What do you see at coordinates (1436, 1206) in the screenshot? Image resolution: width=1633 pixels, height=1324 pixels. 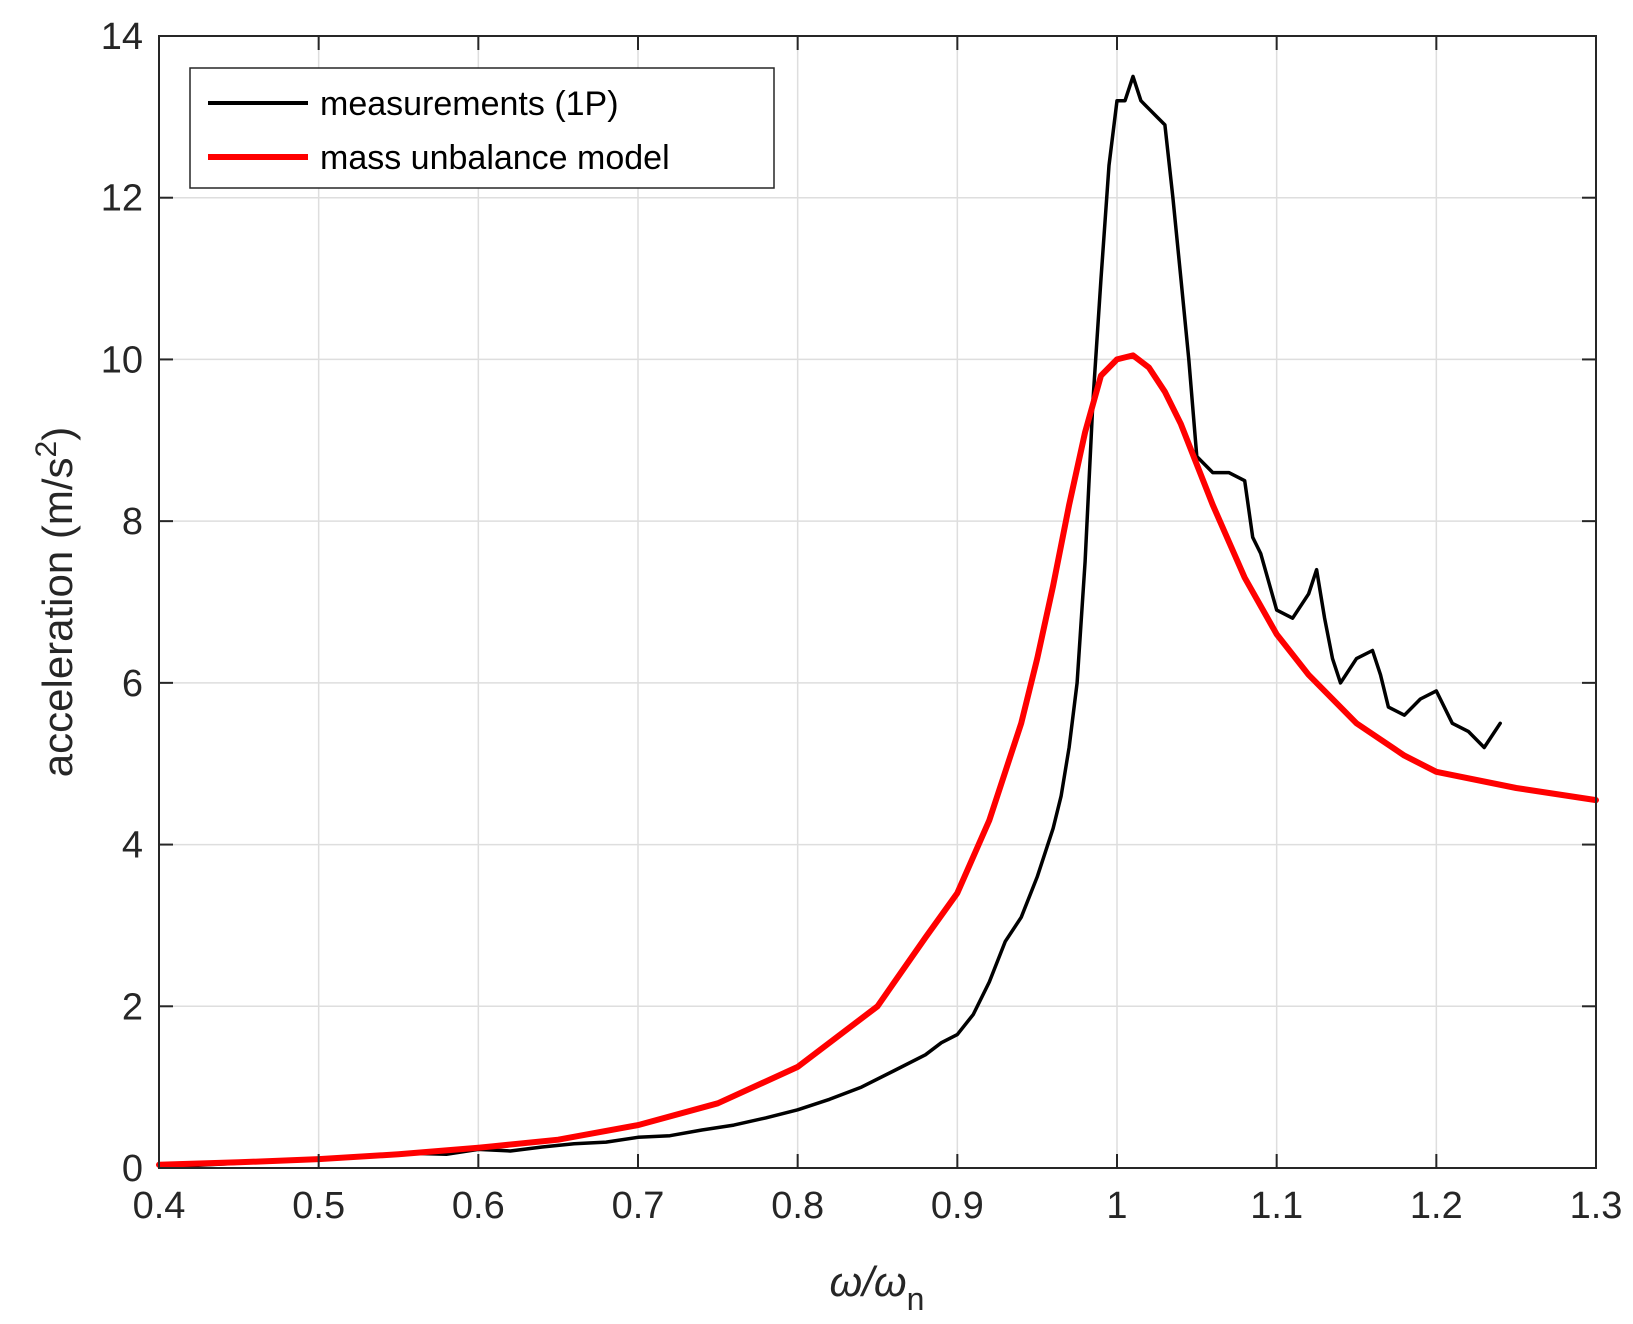 I see `x-tick-label-8: 1.2` at bounding box center [1436, 1206].